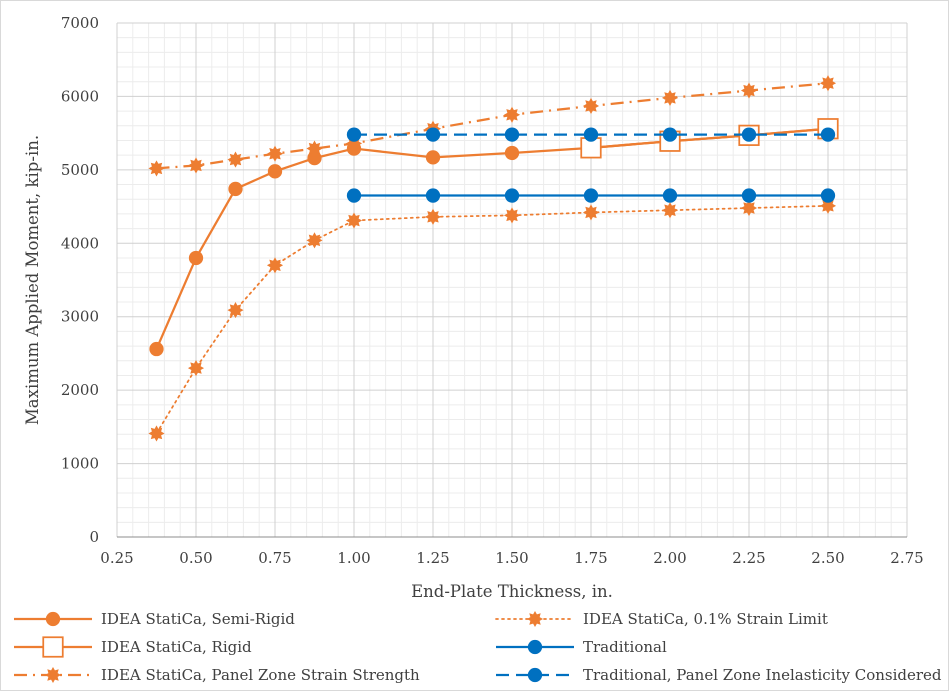 The width and height of the screenshot is (949, 691). Describe the element at coordinates (32, 280) in the screenshot. I see `y-axis-title: Maximum Applied Moment, kip-in.` at that location.